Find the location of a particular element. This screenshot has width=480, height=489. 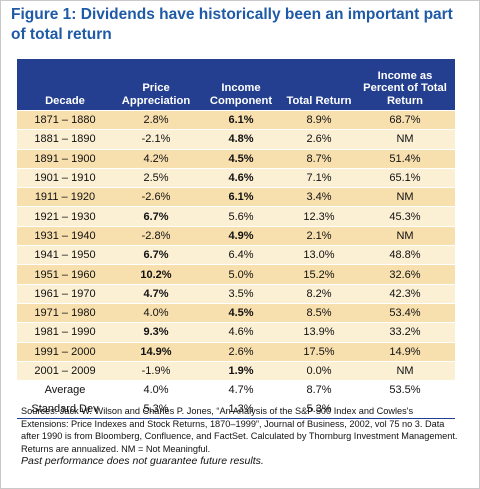

total-return-cell: 7.1% is located at coordinates (319, 178).